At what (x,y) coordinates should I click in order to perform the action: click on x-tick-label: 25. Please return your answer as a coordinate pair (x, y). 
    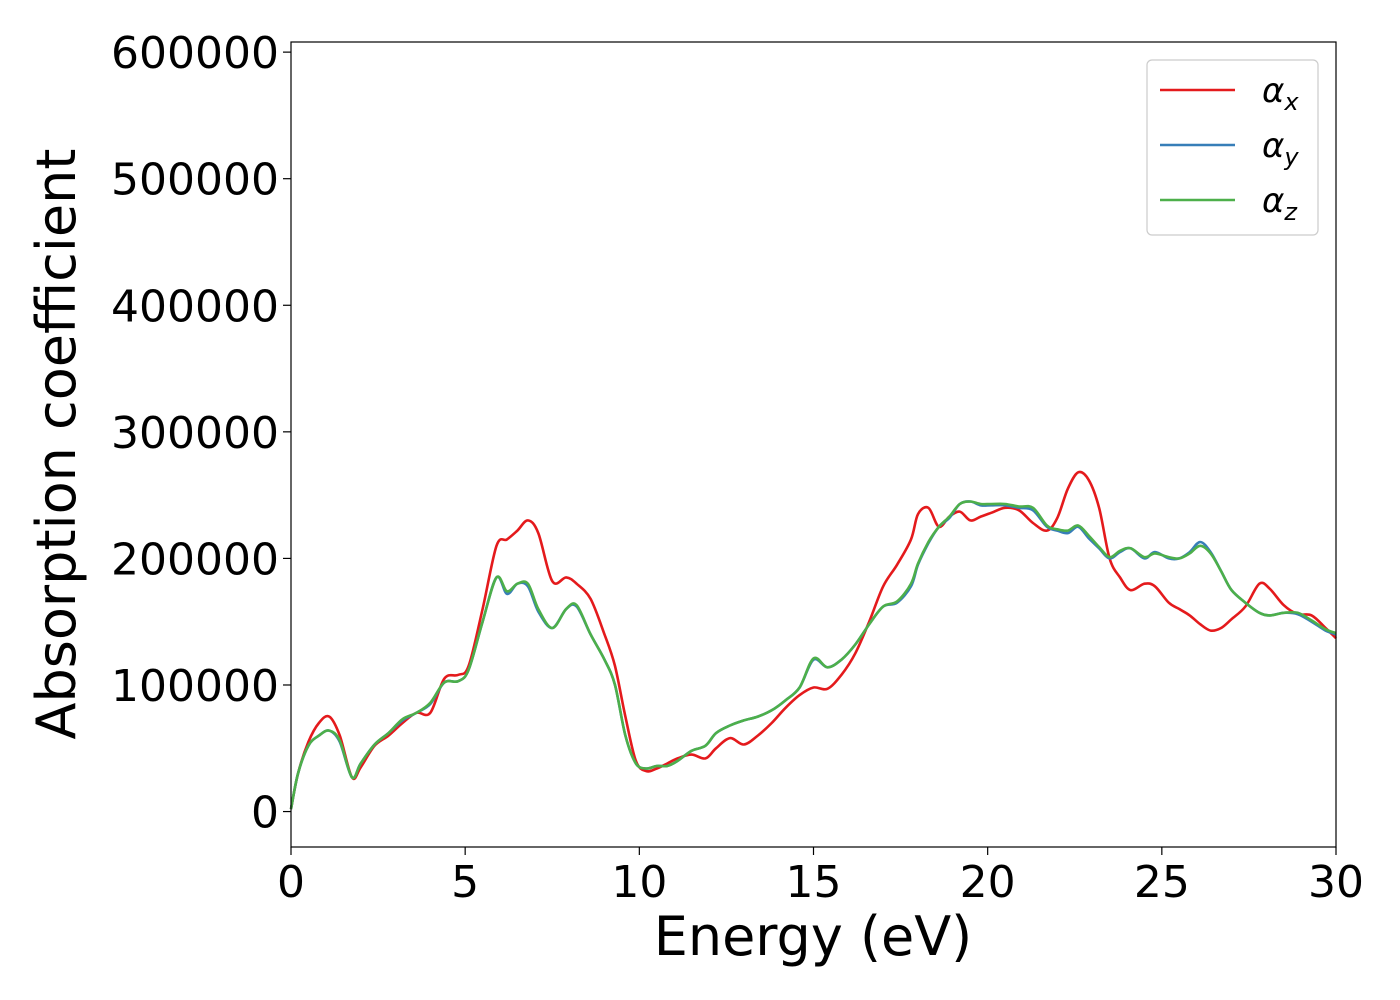
    Looking at the image, I should click on (1162, 882).